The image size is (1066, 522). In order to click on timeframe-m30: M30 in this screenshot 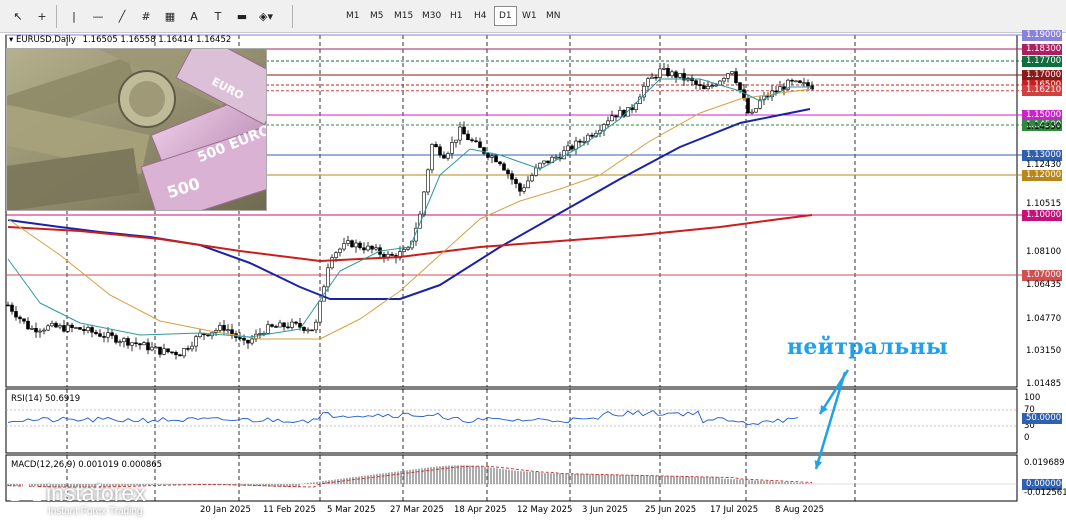, I will do `click(432, 16)`.